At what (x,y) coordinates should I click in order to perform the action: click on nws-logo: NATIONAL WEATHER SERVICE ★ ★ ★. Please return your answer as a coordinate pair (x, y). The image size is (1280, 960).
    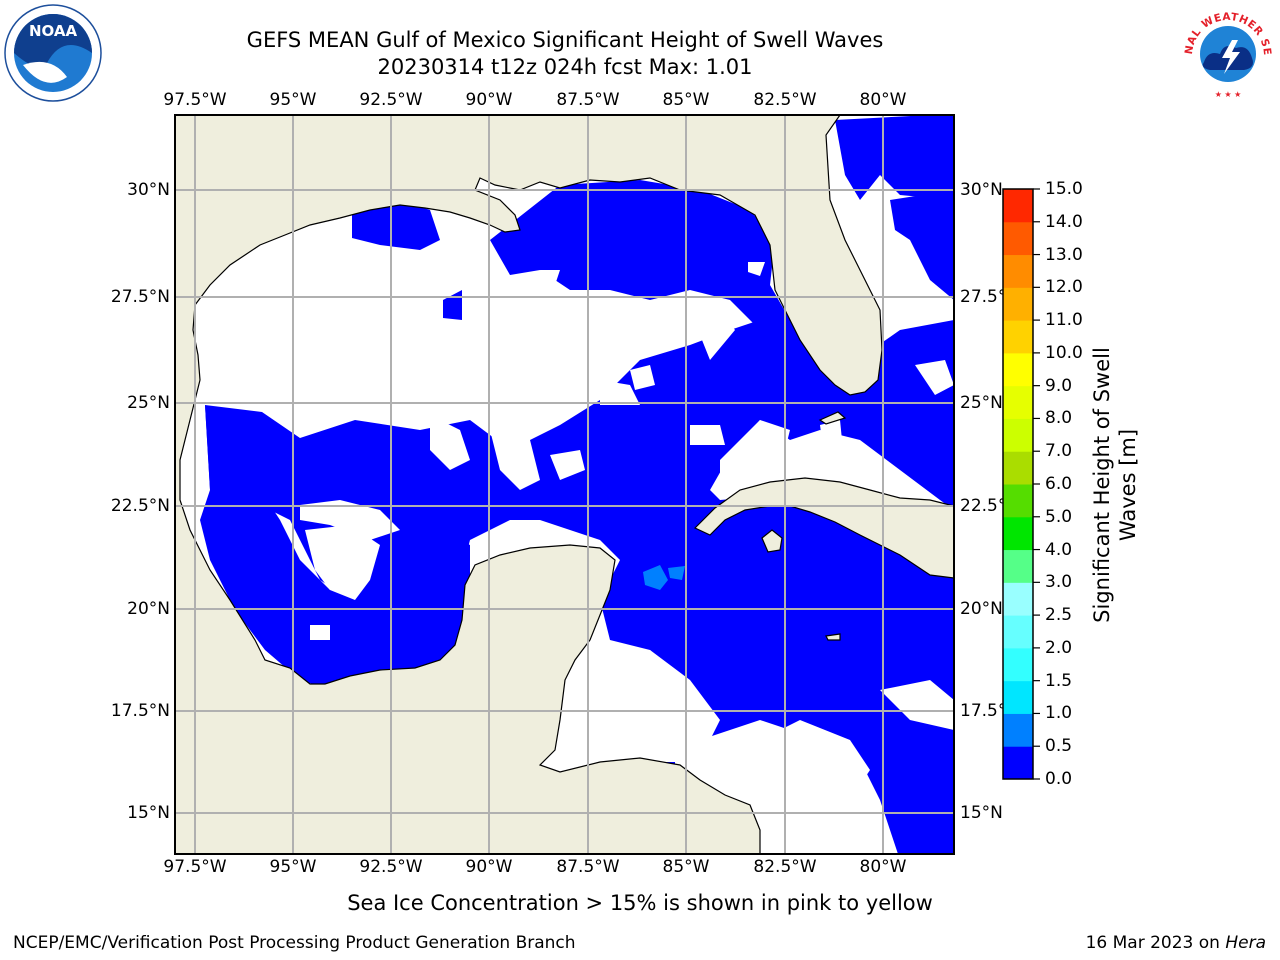
    Looking at the image, I should click on (1225, 51).